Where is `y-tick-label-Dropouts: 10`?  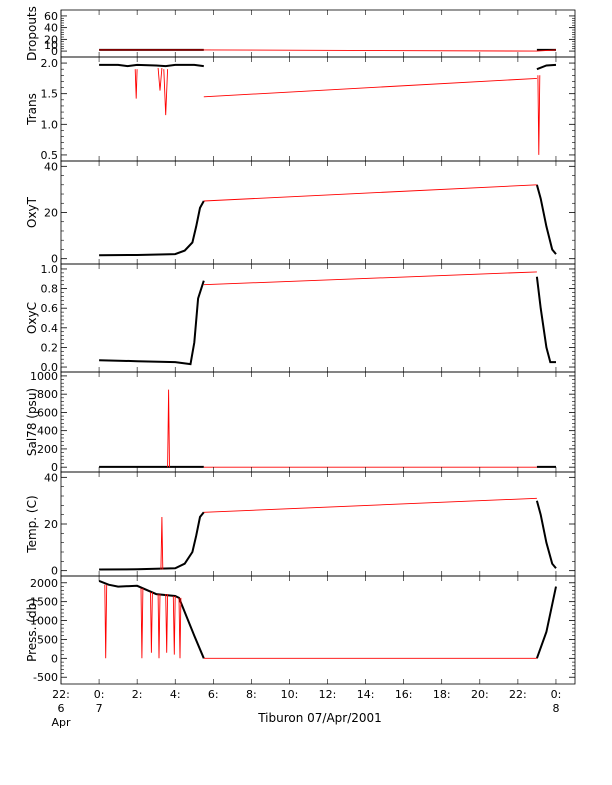 y-tick-label-Dropouts: 10 is located at coordinates (51, 45).